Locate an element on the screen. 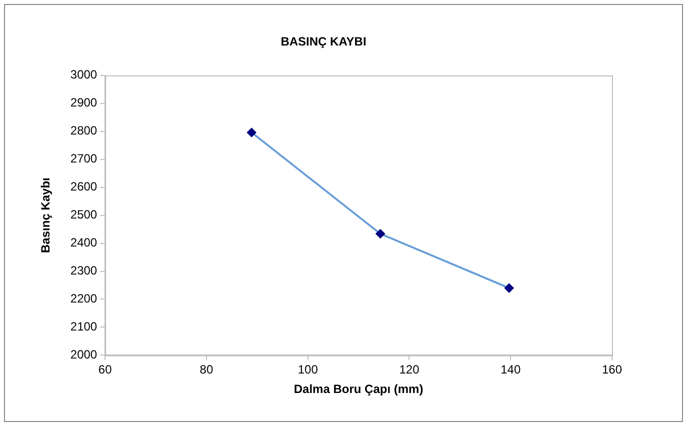 Image resolution: width=687 pixels, height=426 pixels. y-tick-label: 3000 is located at coordinates (84, 75).